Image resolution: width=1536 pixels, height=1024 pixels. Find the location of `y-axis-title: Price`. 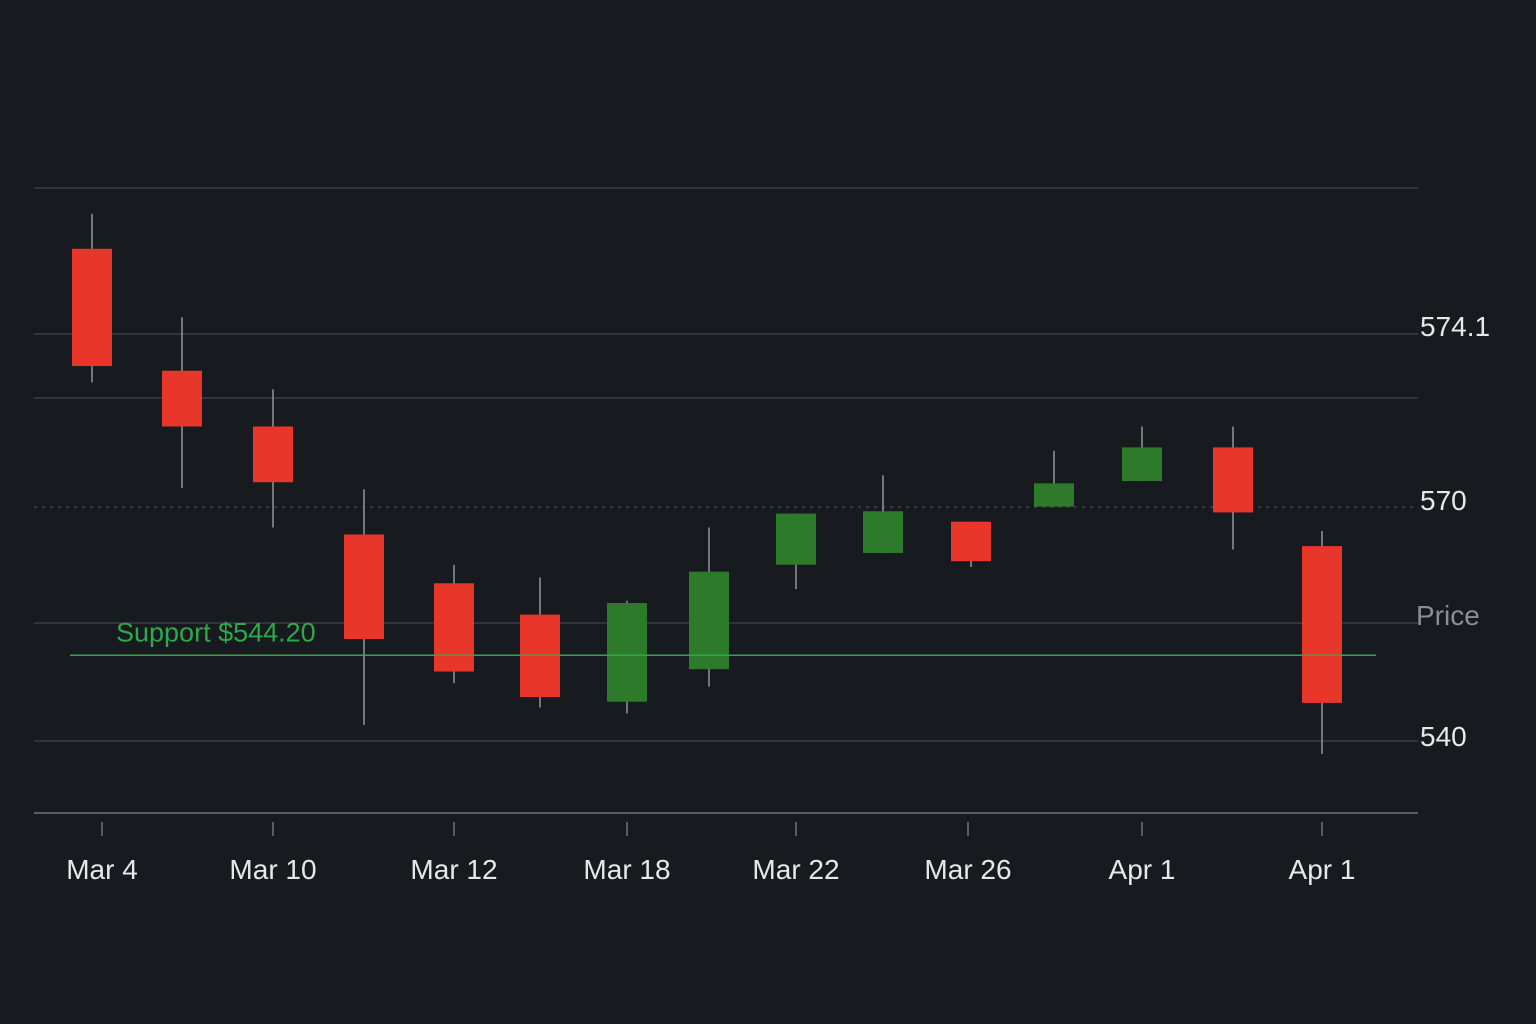

y-axis-title: Price is located at coordinates (1448, 615).